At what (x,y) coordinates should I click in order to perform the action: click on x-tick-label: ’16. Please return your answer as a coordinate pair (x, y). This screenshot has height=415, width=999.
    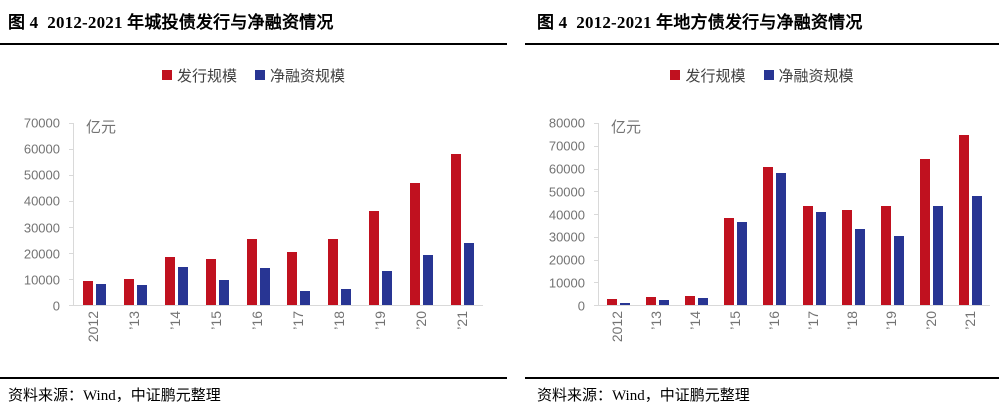
    Looking at the image, I should click on (774, 338).